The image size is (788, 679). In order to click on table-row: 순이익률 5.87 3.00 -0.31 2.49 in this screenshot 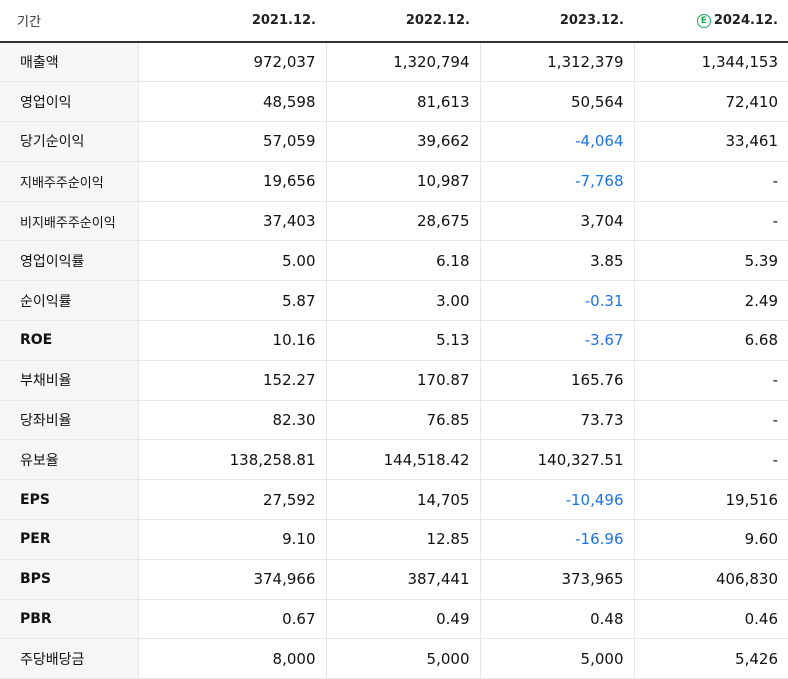, I will do `click(394, 301)`.